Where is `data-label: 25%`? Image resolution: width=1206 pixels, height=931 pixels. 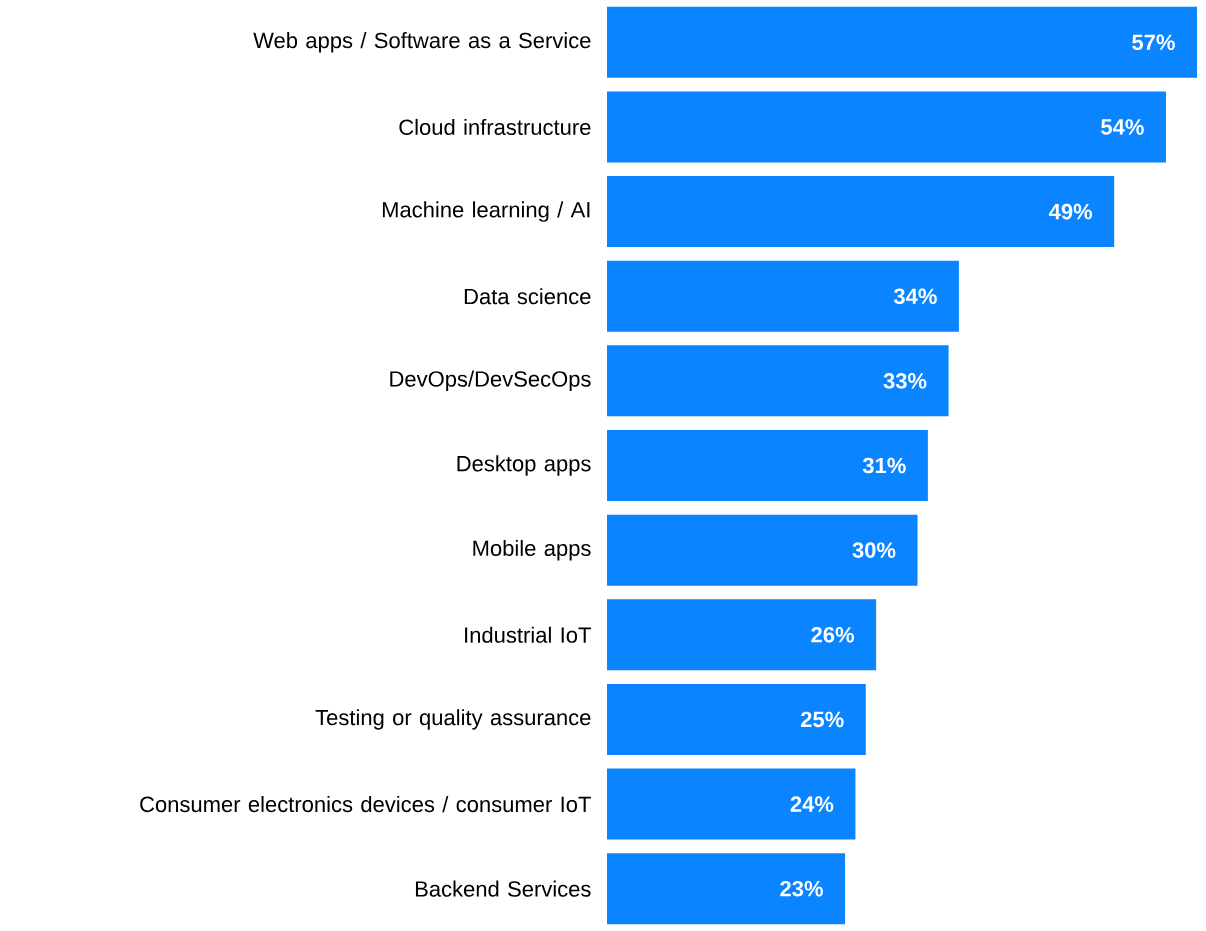
data-label: 25% is located at coordinates (822, 719).